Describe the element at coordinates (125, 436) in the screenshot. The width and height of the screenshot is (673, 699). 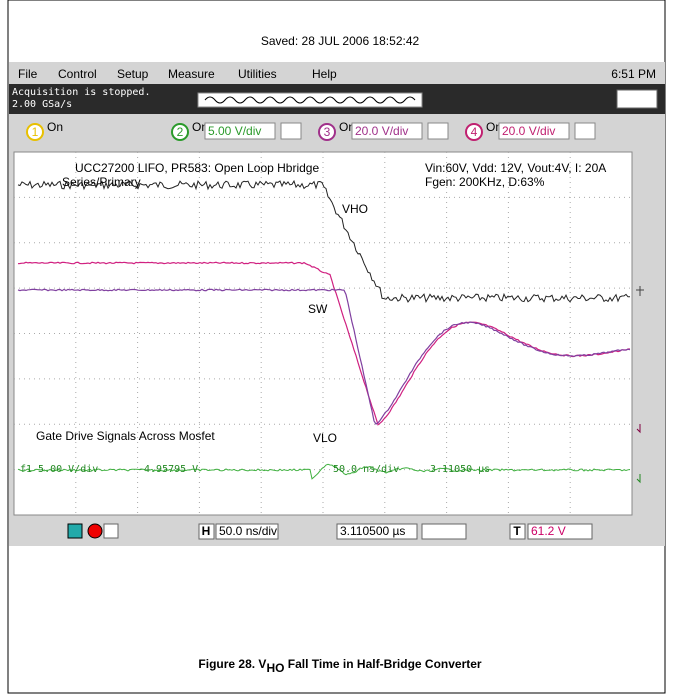
I see `note: Gate Drive Signals Across Mosfet` at that location.